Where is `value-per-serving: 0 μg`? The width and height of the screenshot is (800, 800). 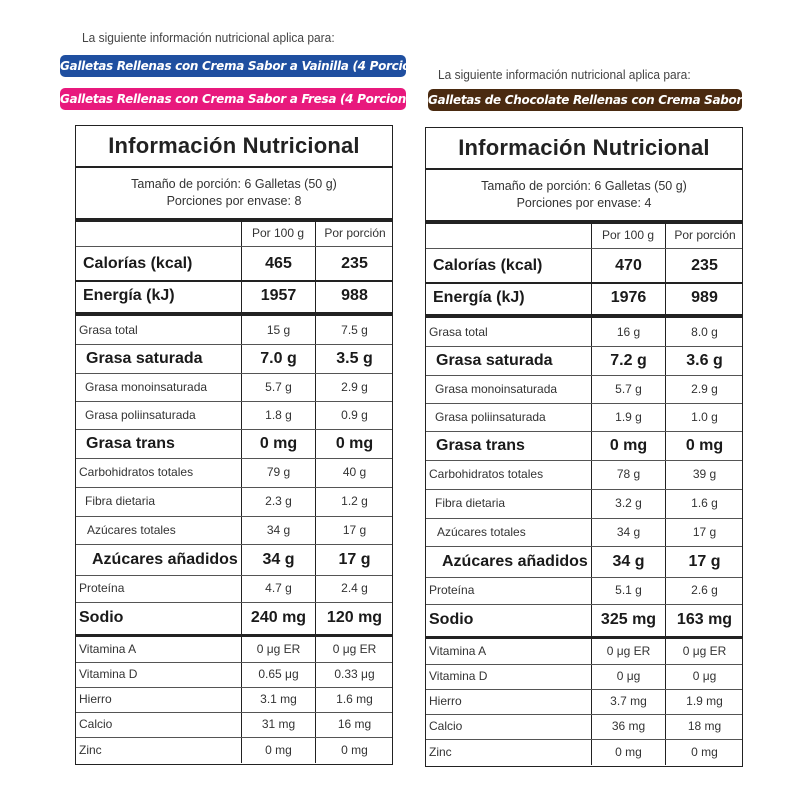 value-per-serving: 0 μg is located at coordinates (704, 676).